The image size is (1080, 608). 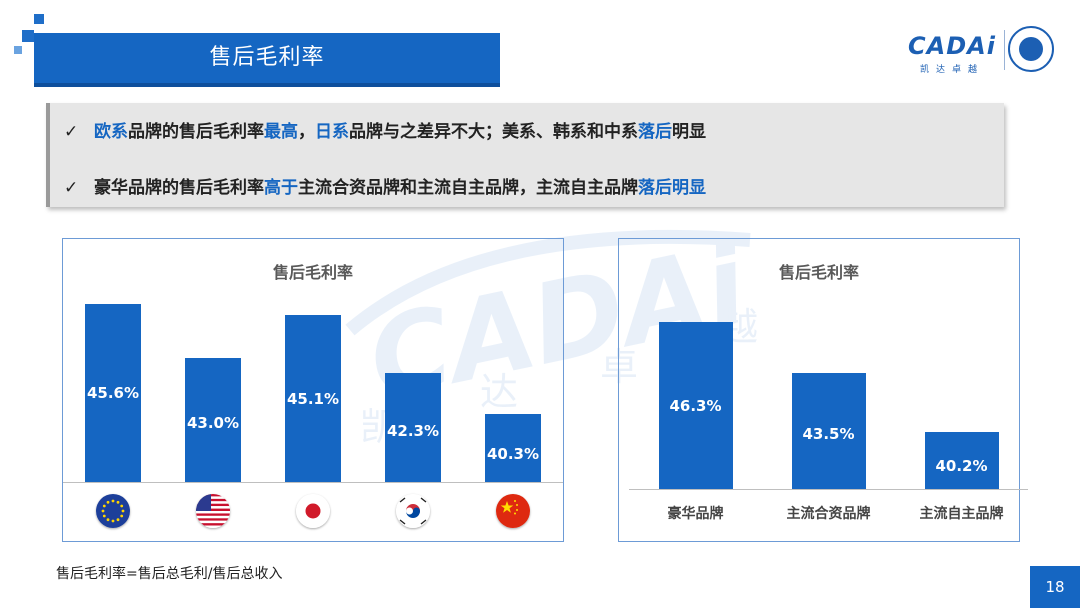 I want to click on company-logo: CADAi 凯达卓越, so click(x=983, y=52).